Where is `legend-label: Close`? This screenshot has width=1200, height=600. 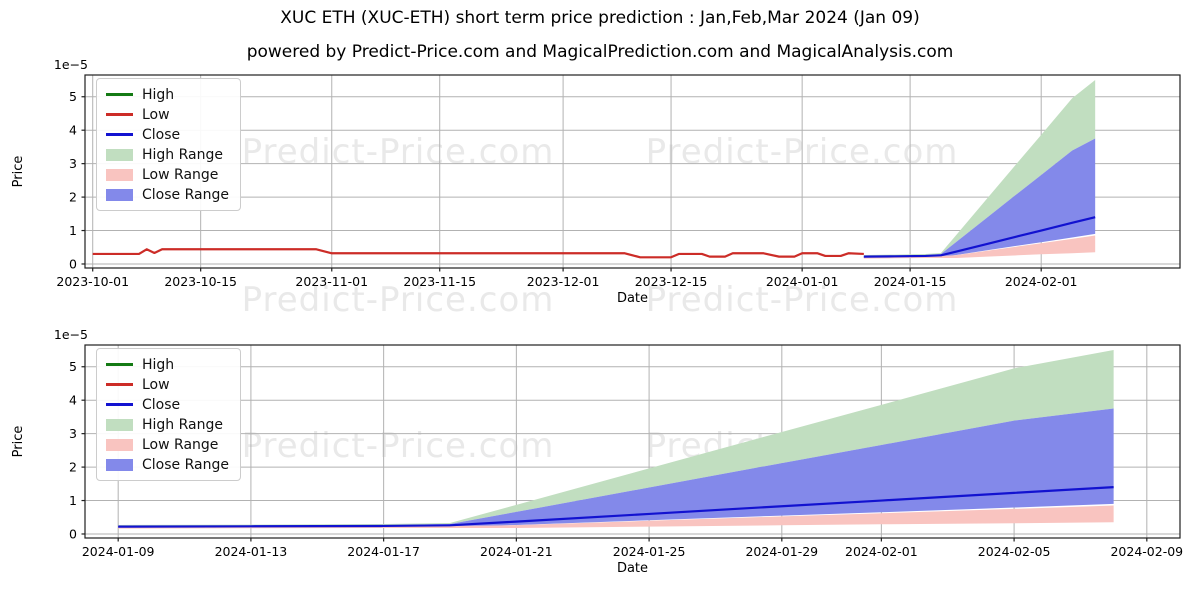
legend-label: Close is located at coordinates (161, 404).